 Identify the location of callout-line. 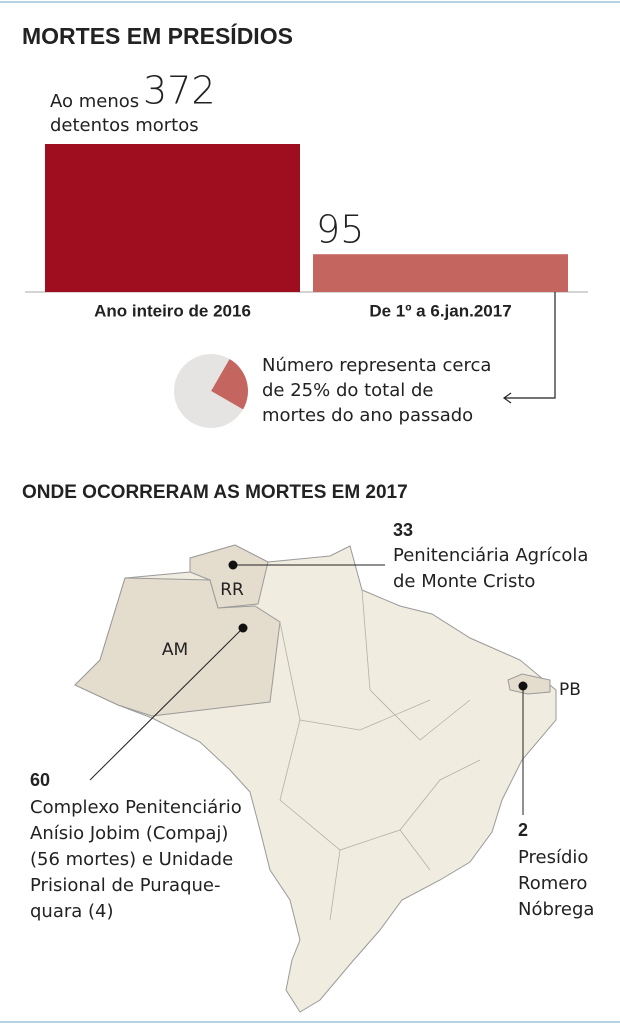
(166, 704).